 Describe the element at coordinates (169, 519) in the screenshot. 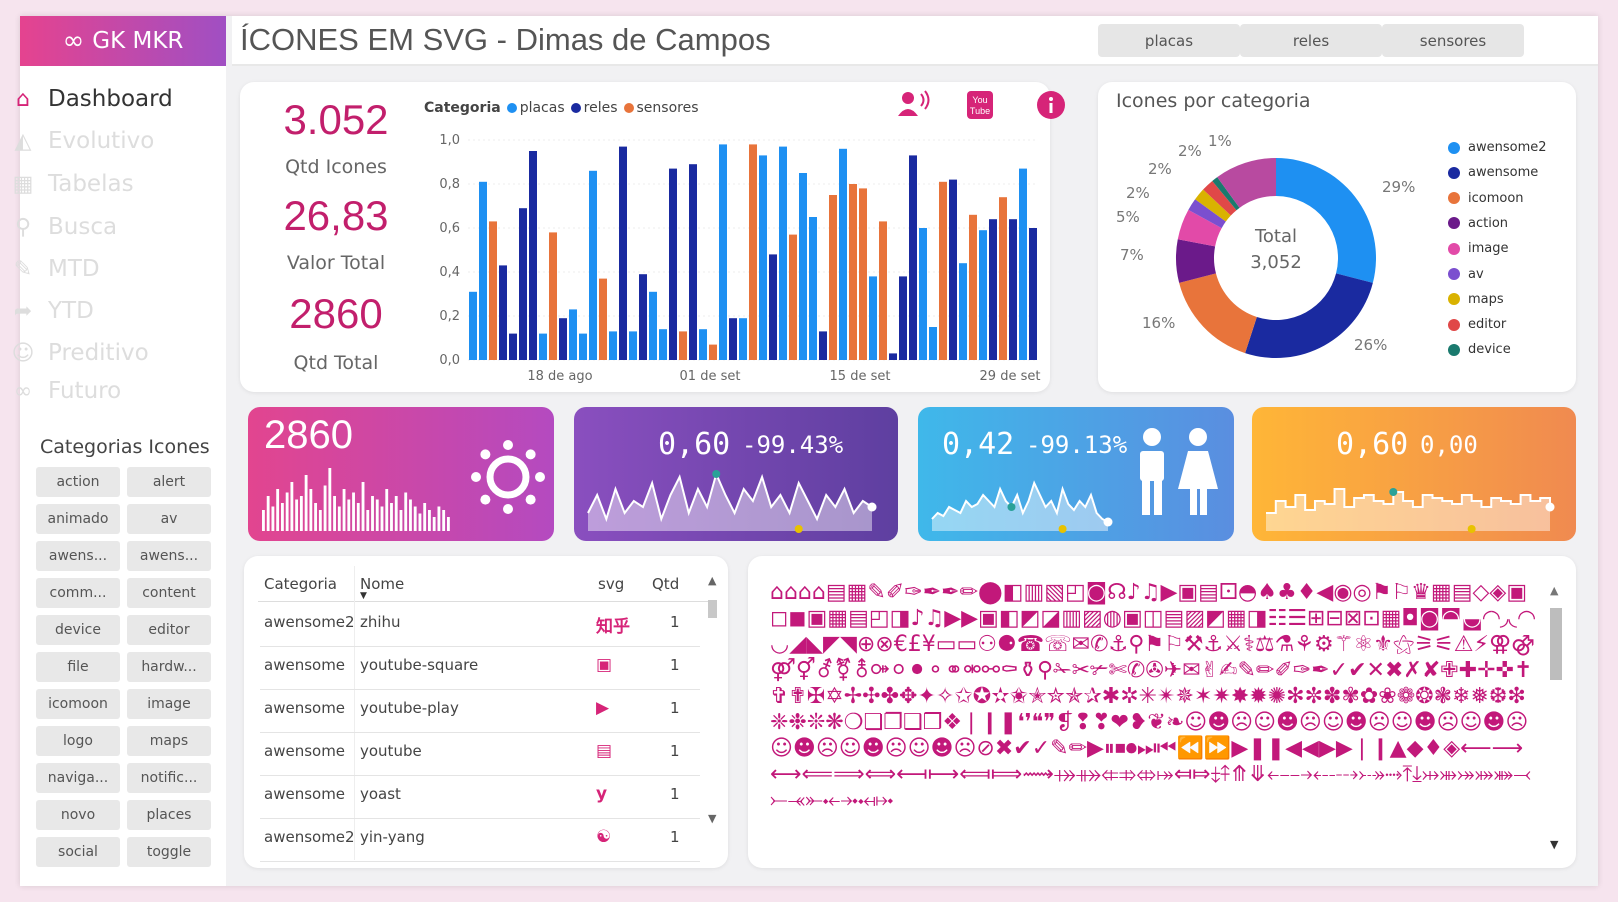

I see `category-button: av` at that location.